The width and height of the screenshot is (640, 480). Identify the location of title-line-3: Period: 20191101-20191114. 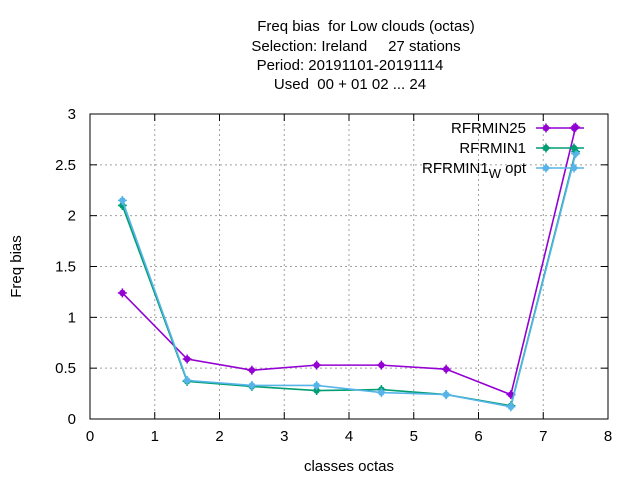
(350, 65).